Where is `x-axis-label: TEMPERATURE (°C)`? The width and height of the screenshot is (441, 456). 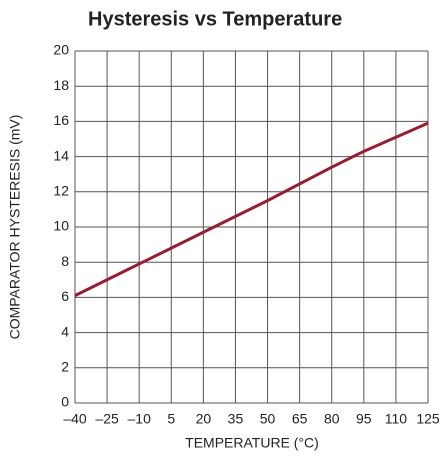
x-axis-label: TEMPERATURE (°C) is located at coordinates (252, 443).